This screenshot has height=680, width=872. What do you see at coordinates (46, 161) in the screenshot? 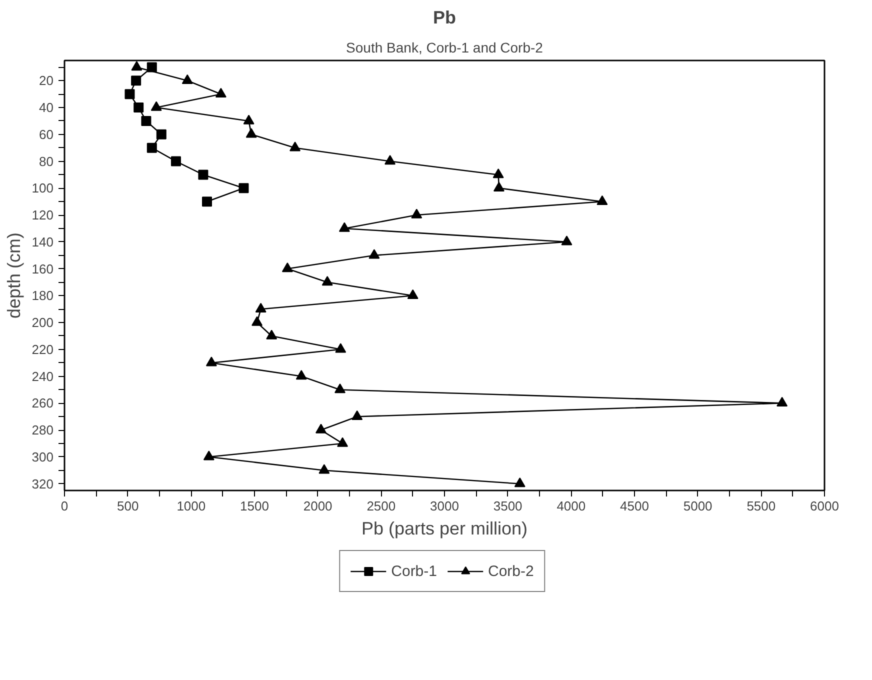
I see `y-tick-label: 80` at bounding box center [46, 161].